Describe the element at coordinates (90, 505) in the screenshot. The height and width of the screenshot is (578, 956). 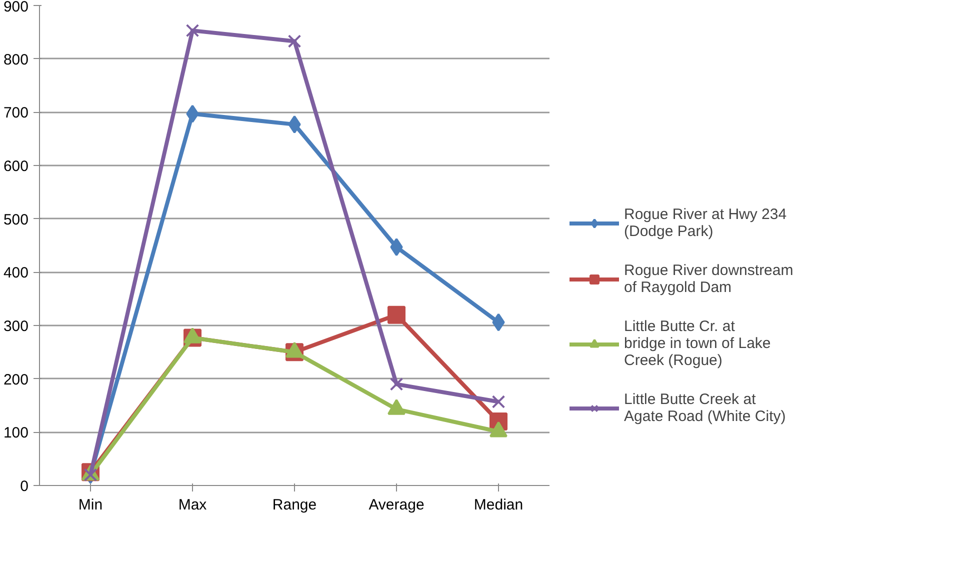
I see `x-tick-label: Min` at that location.